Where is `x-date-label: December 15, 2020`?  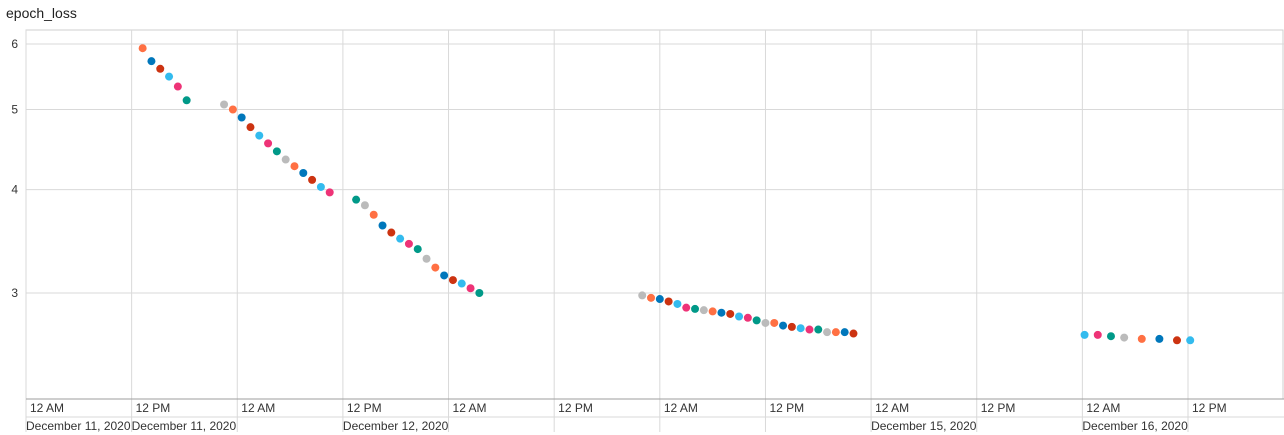
x-date-label: December 15, 2020 is located at coordinates (924, 426).